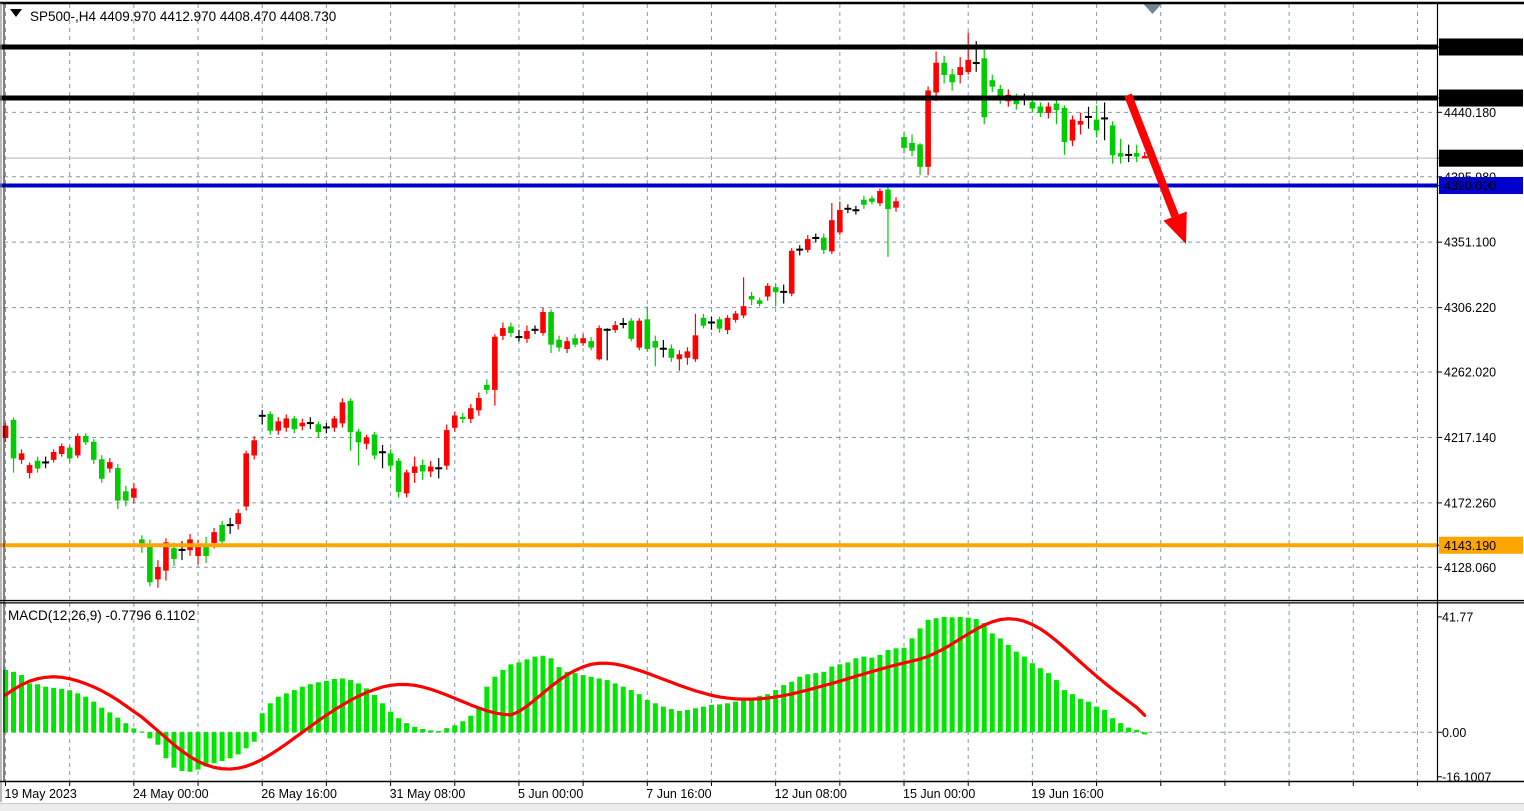 This screenshot has height=811, width=1524. I want to click on x-axis-label: 19 May 2023, so click(41, 794).